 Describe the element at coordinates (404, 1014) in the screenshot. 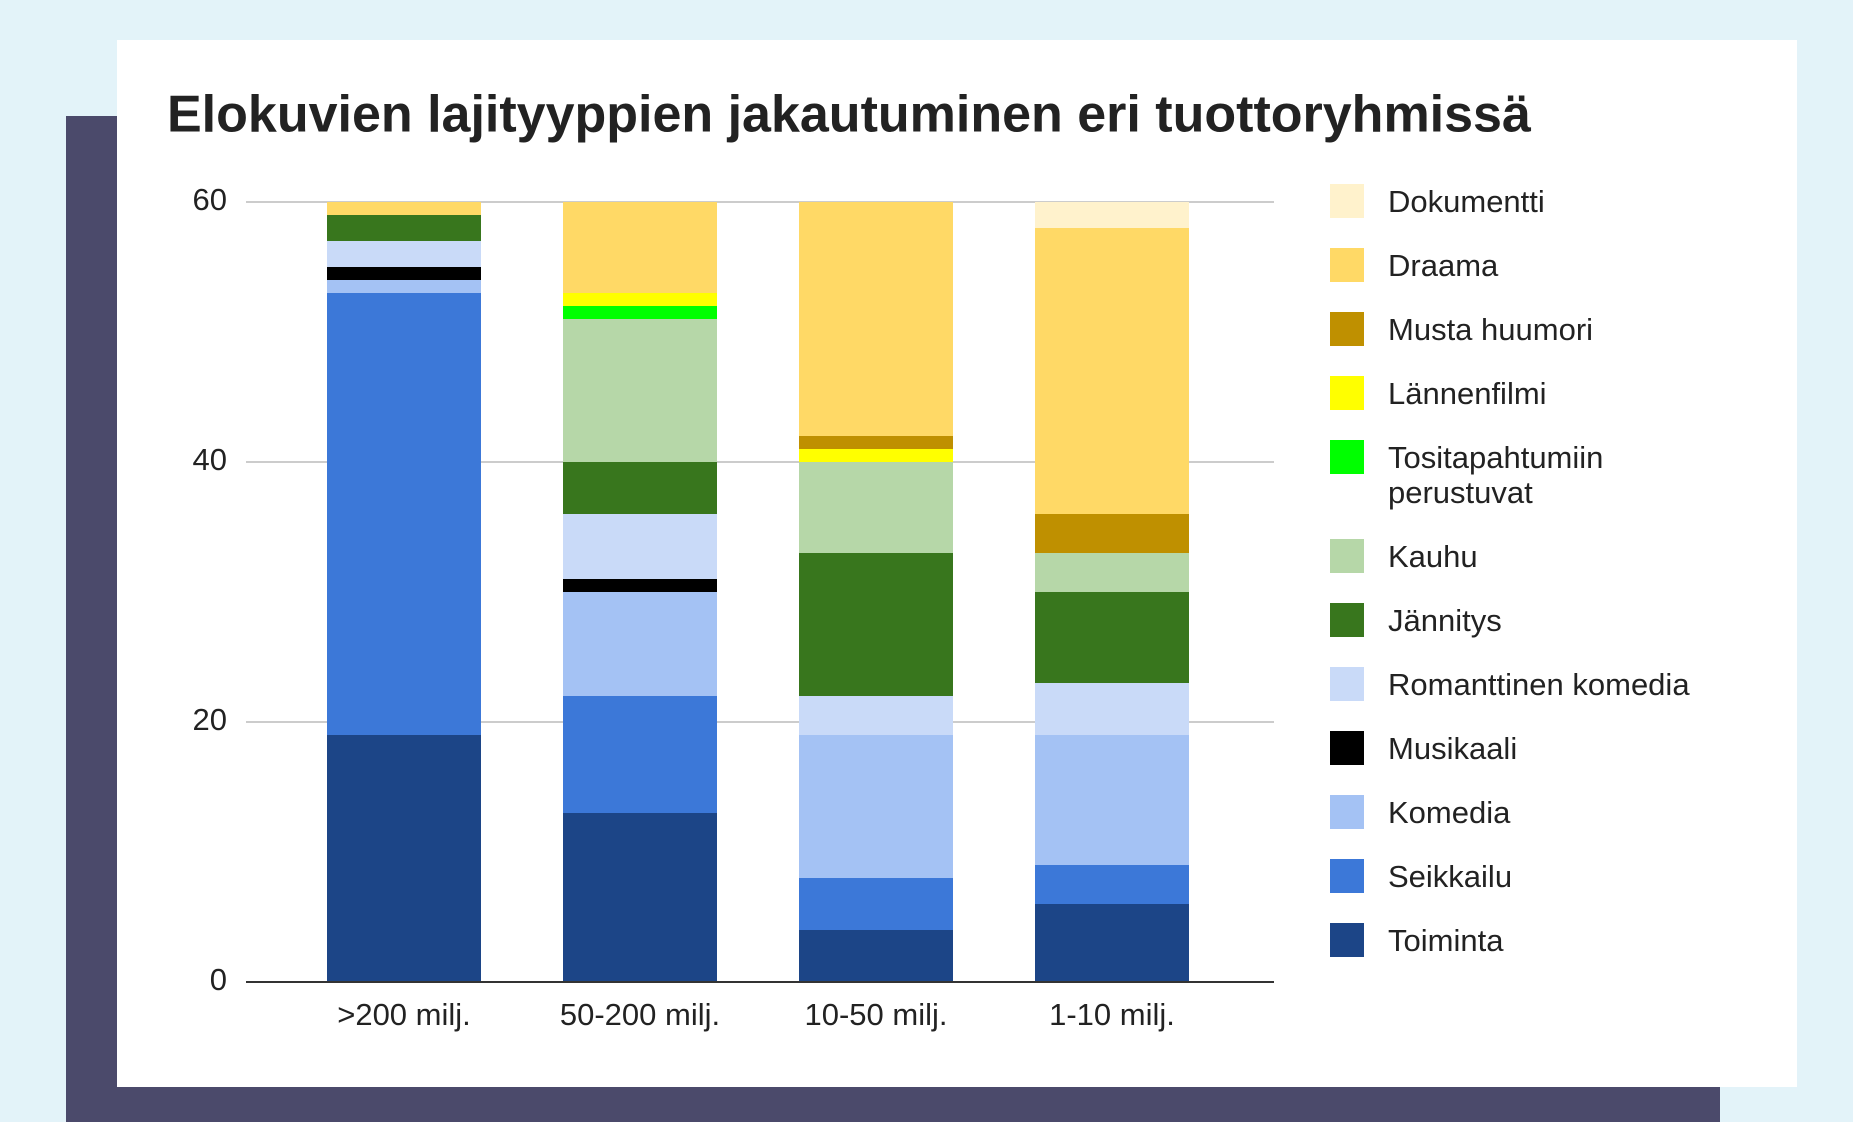

I see `x-tick-label: >200 milj.` at that location.